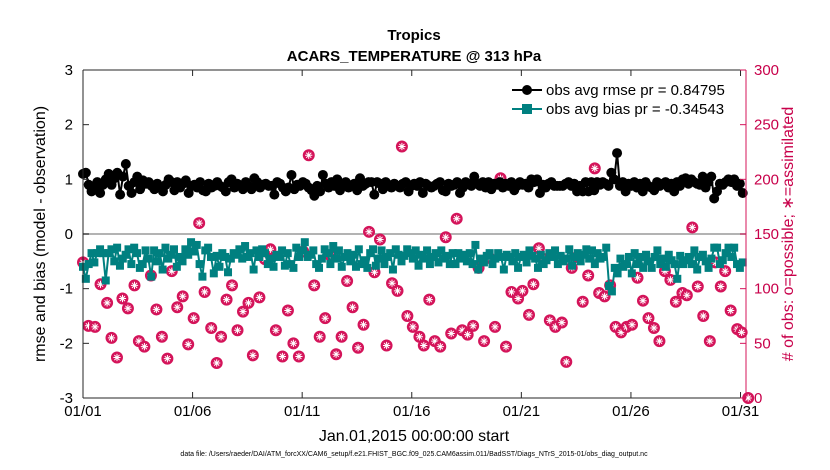 The height and width of the screenshot is (470, 830). What do you see at coordinates (413, 176) in the screenshot?
I see `rmse-series` at bounding box center [413, 176].